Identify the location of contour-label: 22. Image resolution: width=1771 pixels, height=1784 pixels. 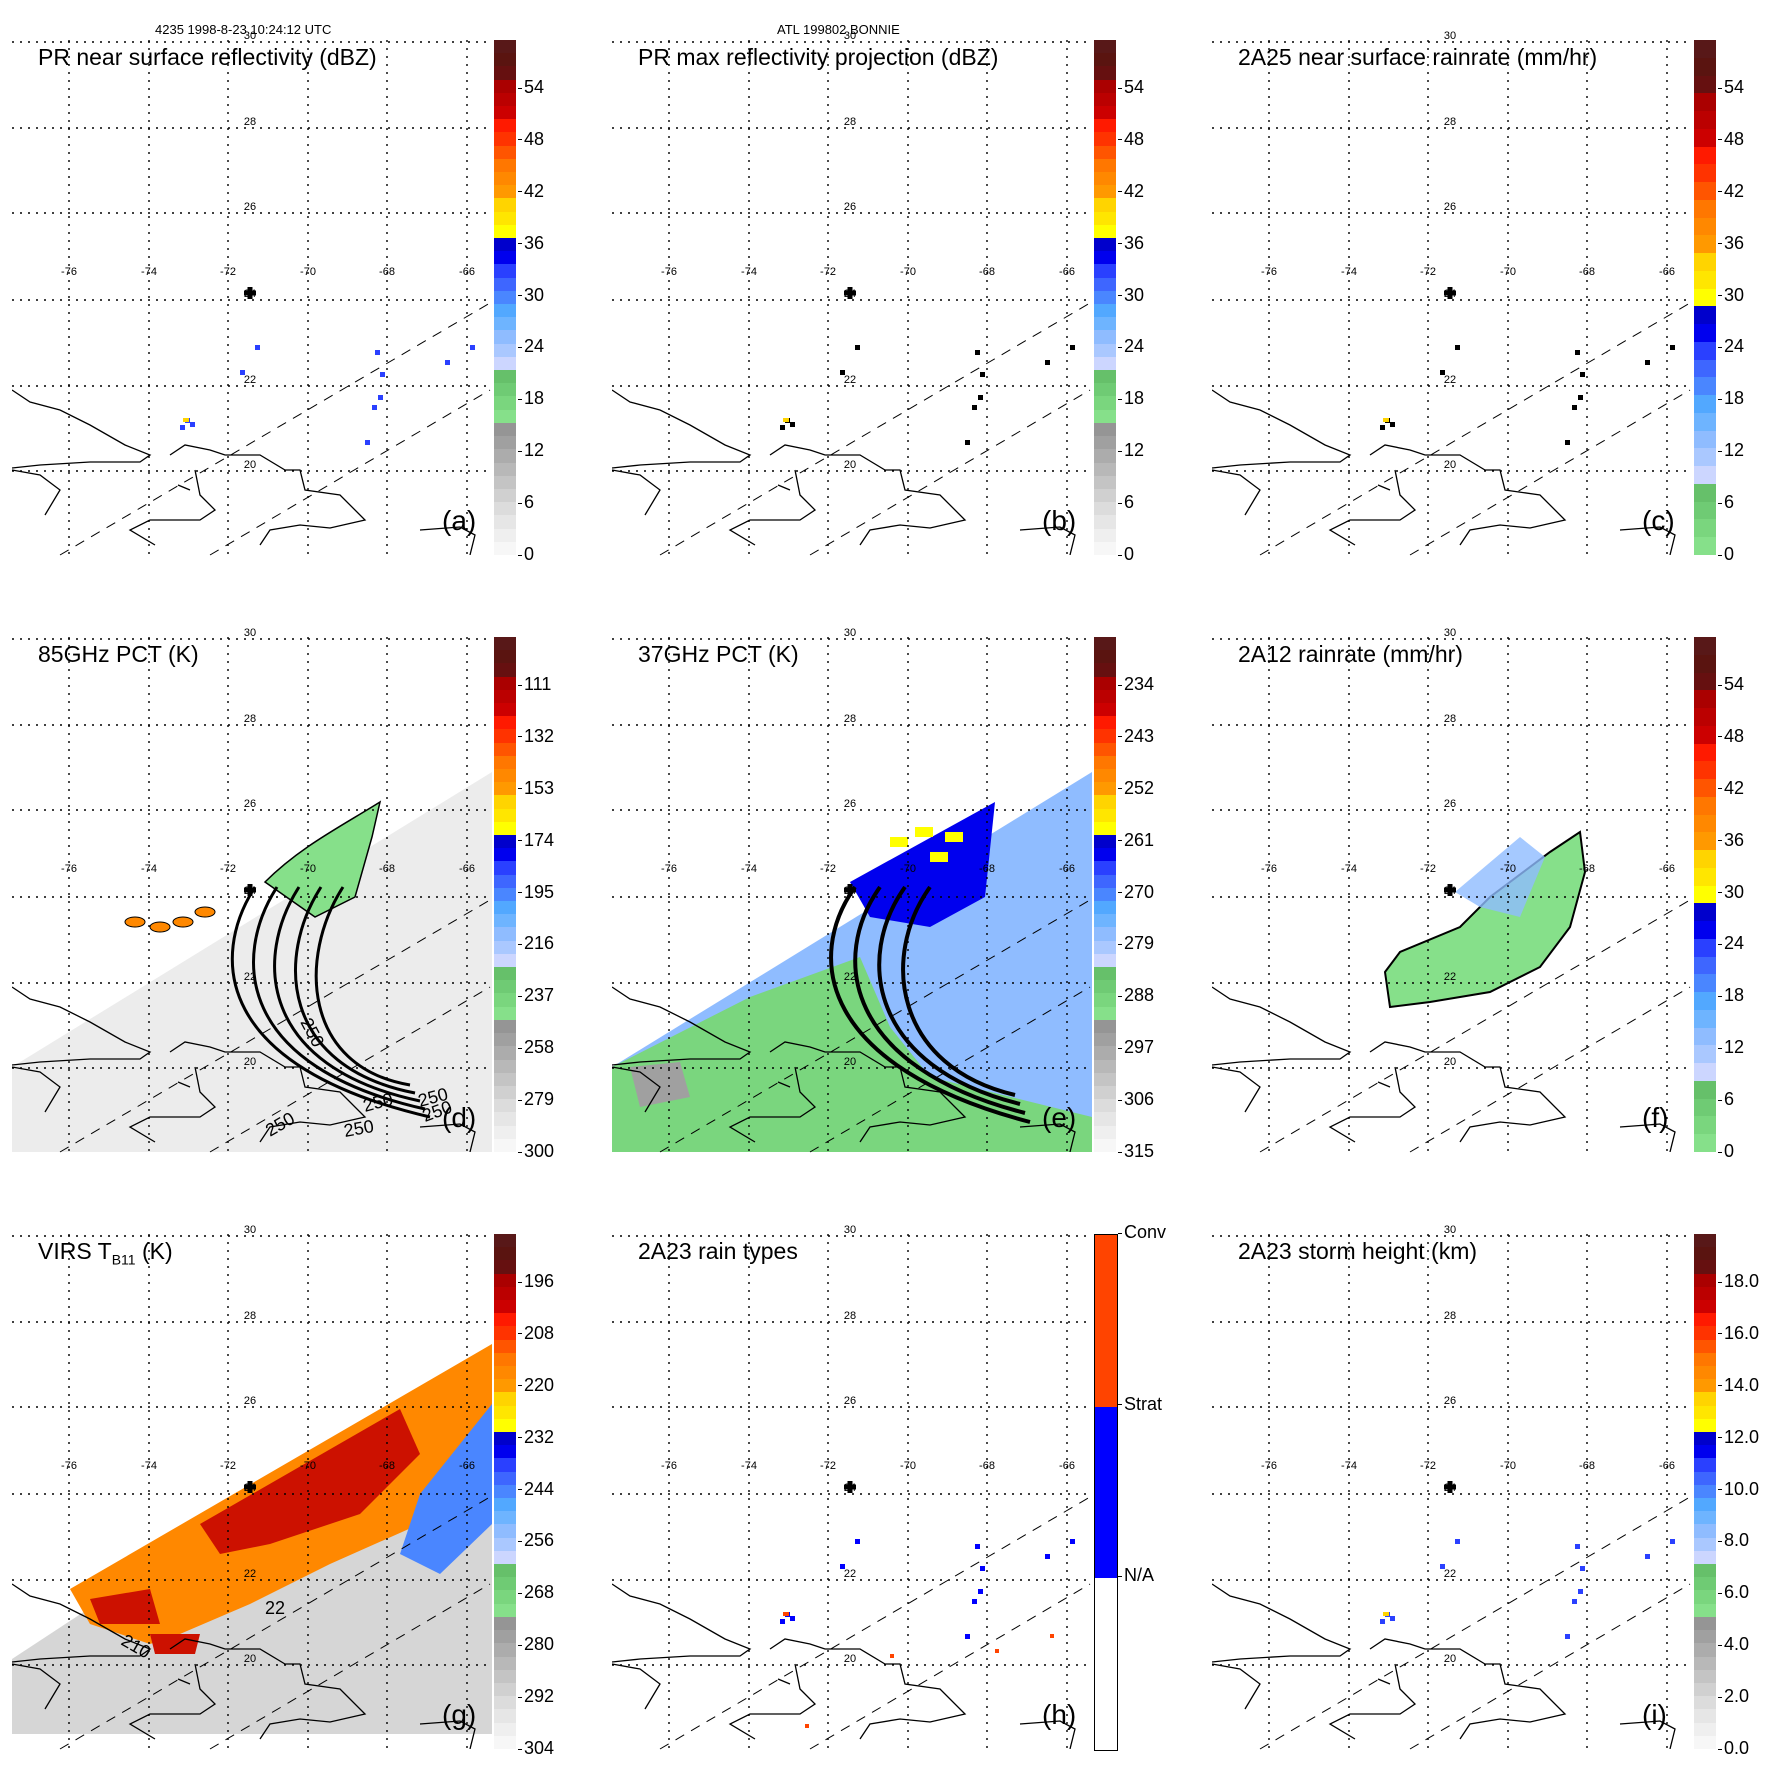
(275, 1608).